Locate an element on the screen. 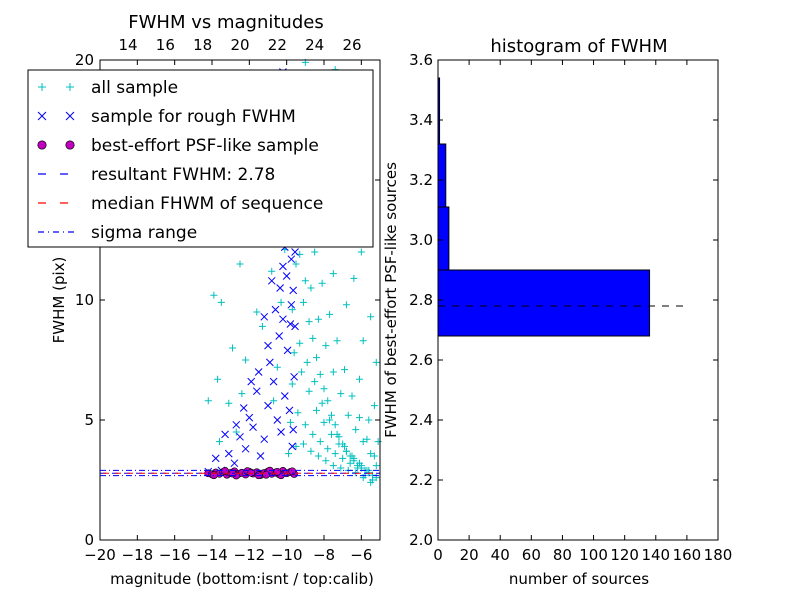 The image size is (800, 600). right-x-tick-label-5: 80 is located at coordinates (562, 555).